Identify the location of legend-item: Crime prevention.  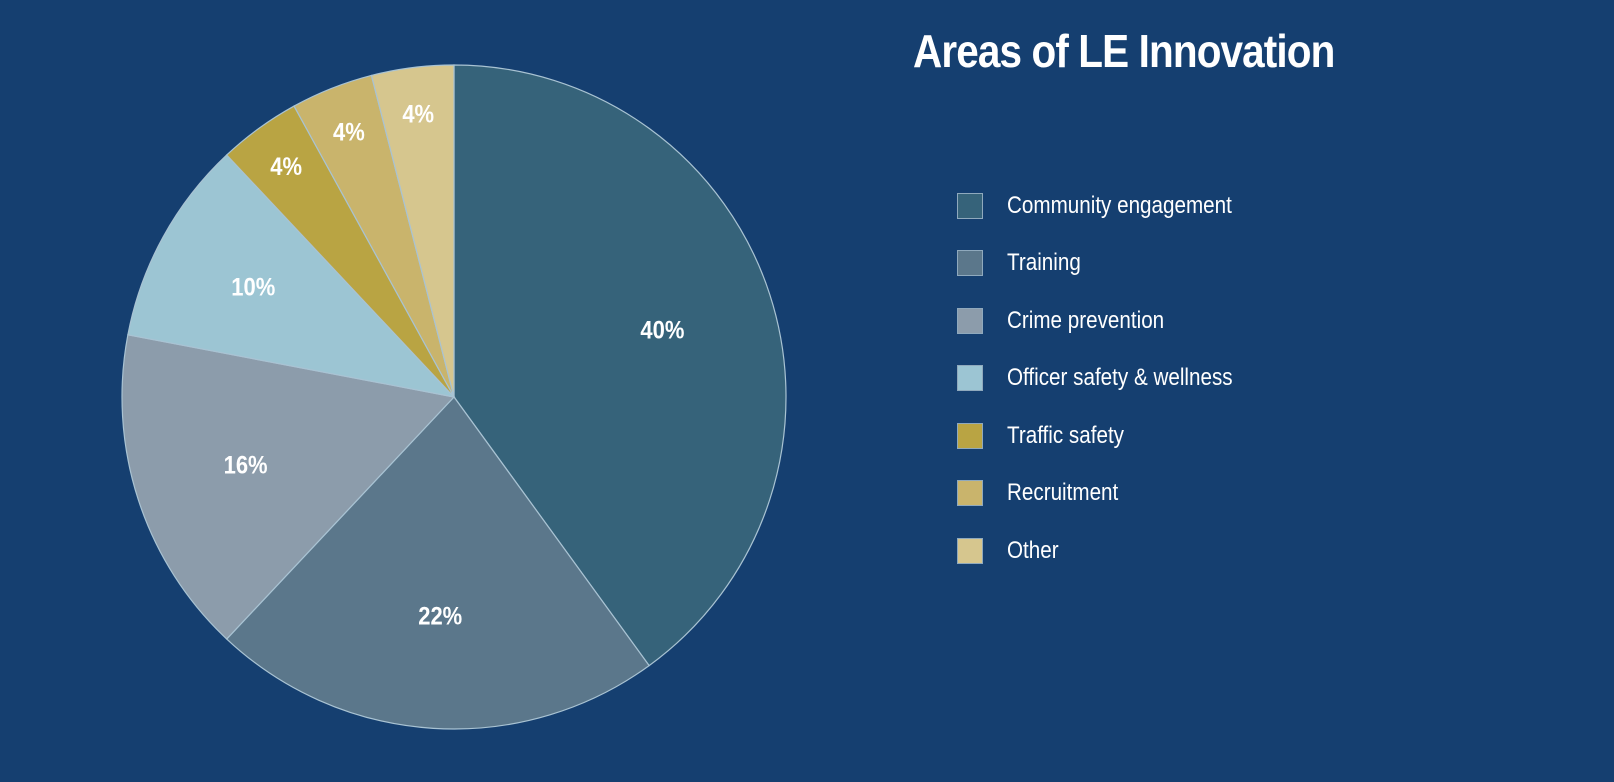
(1113, 321).